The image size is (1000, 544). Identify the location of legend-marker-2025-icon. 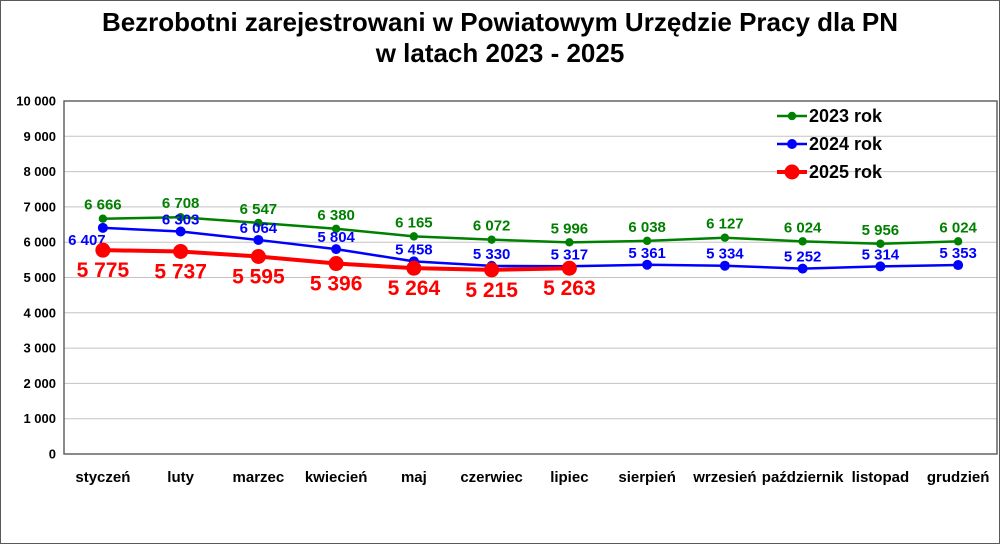
(792, 172).